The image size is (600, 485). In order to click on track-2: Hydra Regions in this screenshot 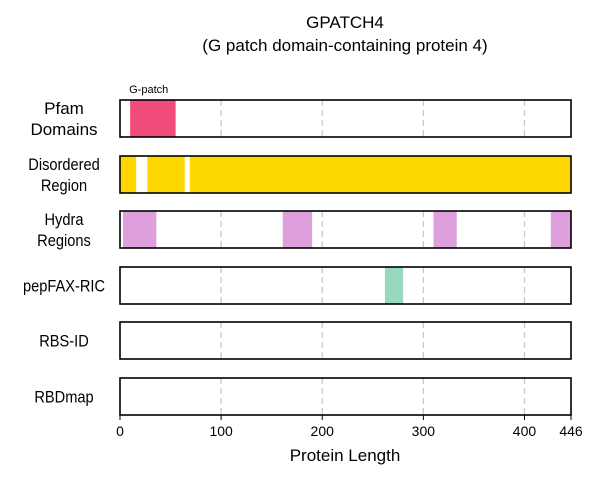, I will do `click(304, 230)`.